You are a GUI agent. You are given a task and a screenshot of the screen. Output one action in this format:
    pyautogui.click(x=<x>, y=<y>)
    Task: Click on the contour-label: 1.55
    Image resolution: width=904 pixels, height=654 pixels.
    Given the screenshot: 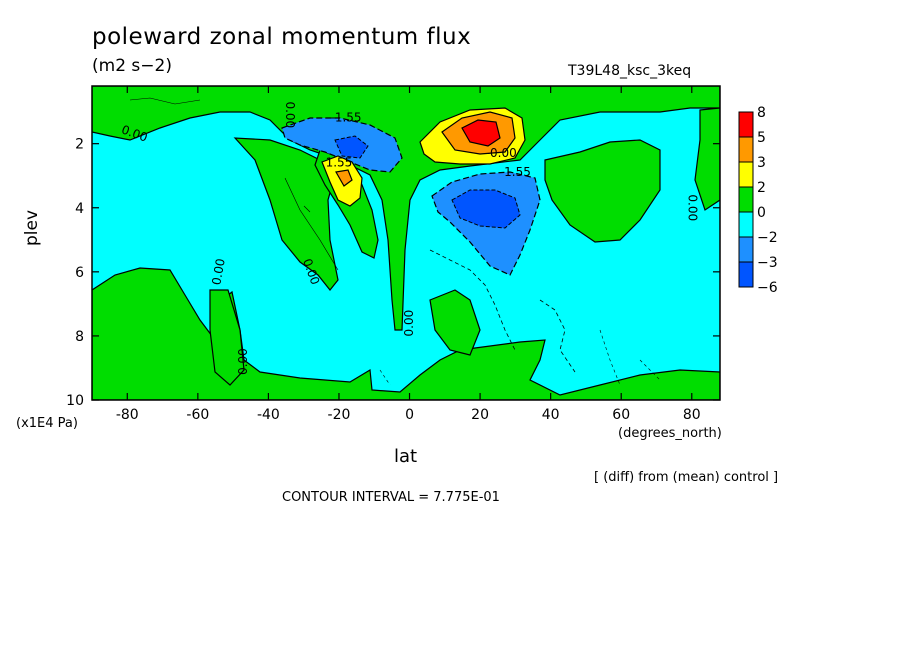 What is the action you would take?
    pyautogui.click(x=339, y=162)
    